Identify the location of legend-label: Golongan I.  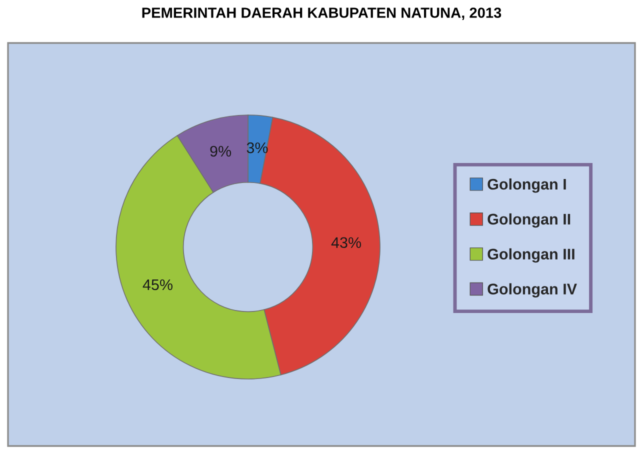
(527, 185).